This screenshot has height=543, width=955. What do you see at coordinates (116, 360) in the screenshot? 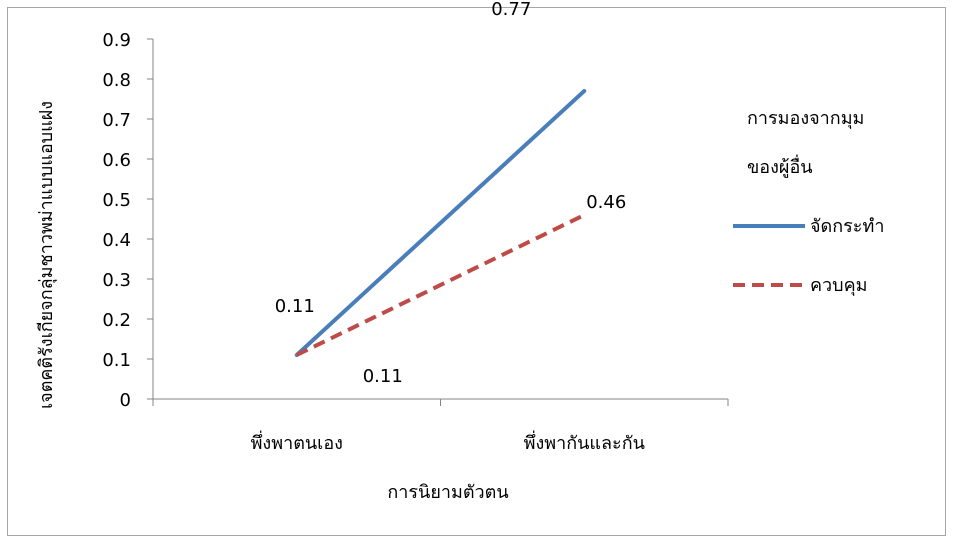
I see `y-tick-label: 0.1` at bounding box center [116, 360].